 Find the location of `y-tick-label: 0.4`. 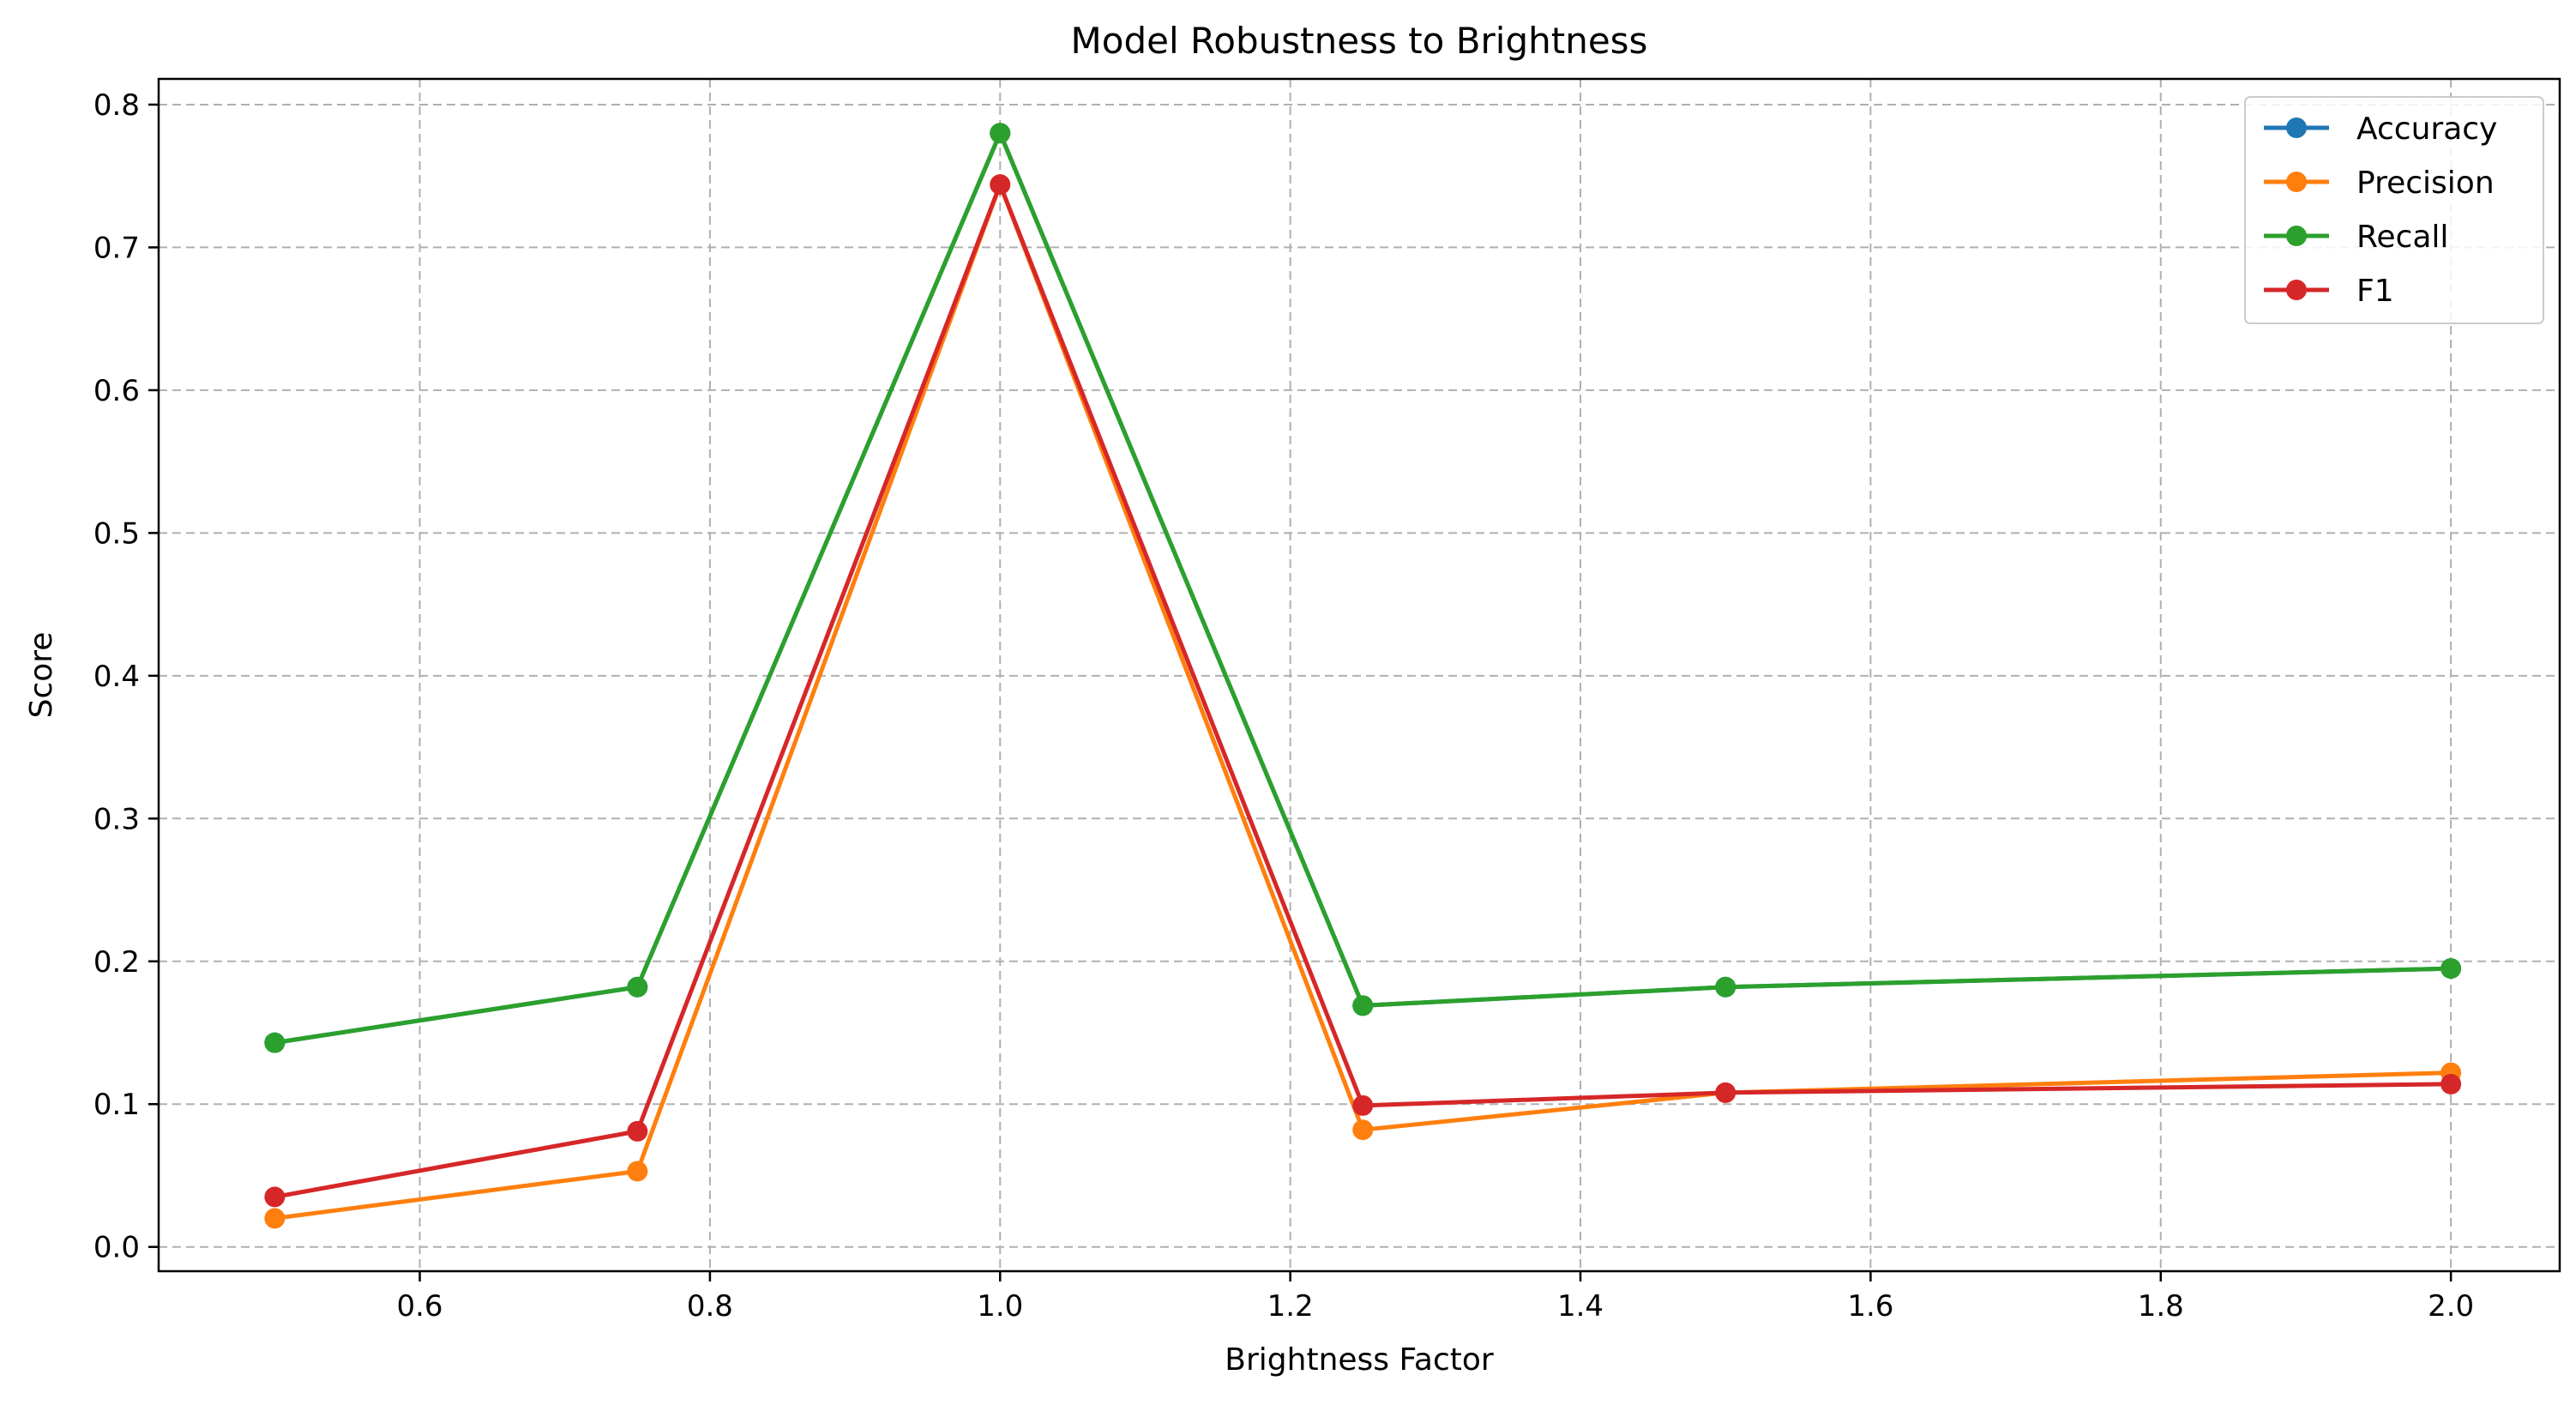

y-tick-label: 0.4 is located at coordinates (117, 677).